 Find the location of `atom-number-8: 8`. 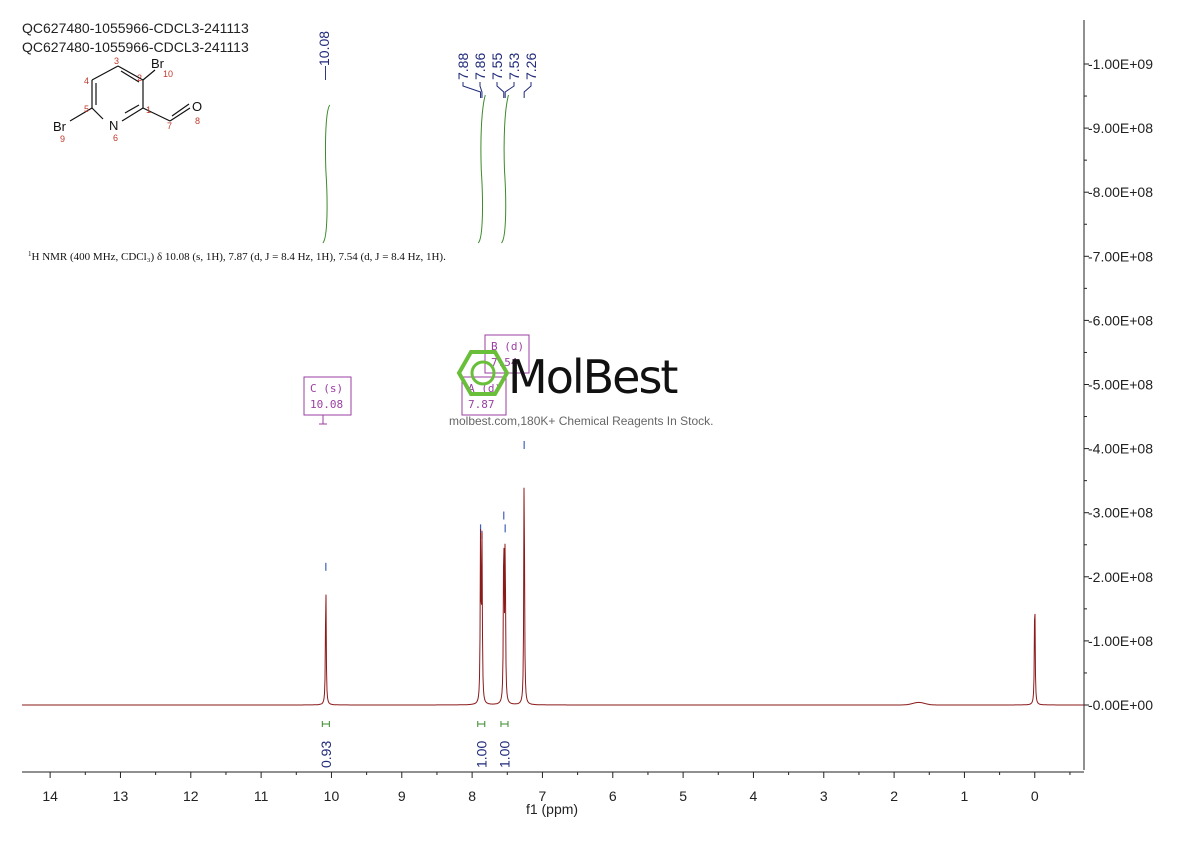

atom-number-8: 8 is located at coordinates (197, 121).